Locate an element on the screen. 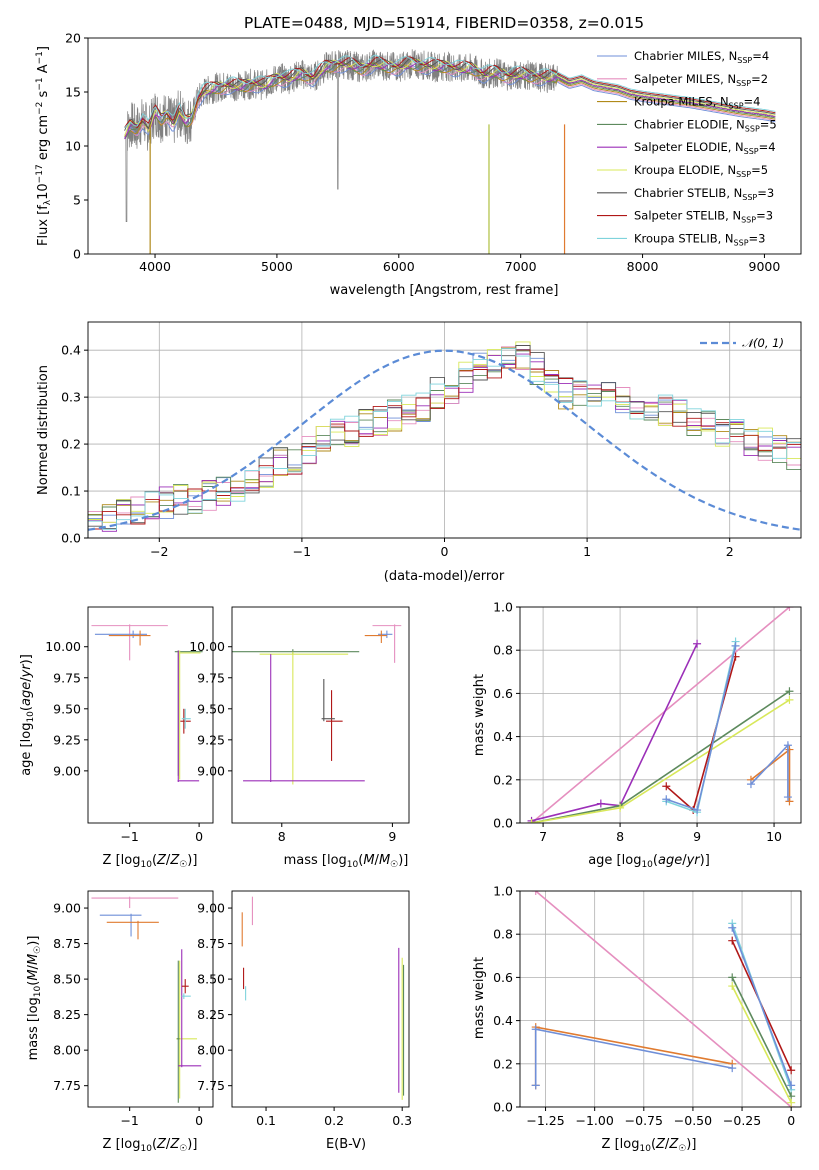  agemass-xlabel: mass [log10(M/M☉)] is located at coordinates (346, 861).